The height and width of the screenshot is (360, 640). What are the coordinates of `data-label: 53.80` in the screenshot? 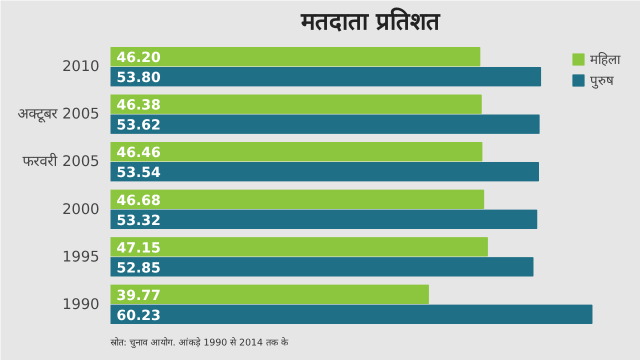 It's located at (139, 78).